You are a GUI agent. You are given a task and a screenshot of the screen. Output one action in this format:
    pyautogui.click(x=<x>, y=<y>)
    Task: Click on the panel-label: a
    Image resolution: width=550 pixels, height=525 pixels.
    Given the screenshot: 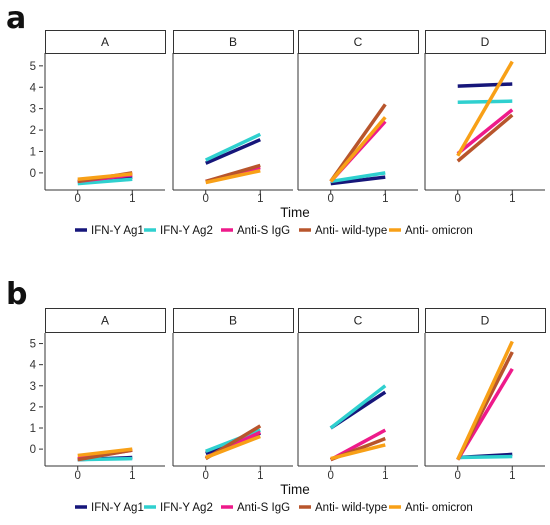 What is the action you would take?
    pyautogui.click(x=16, y=18)
    